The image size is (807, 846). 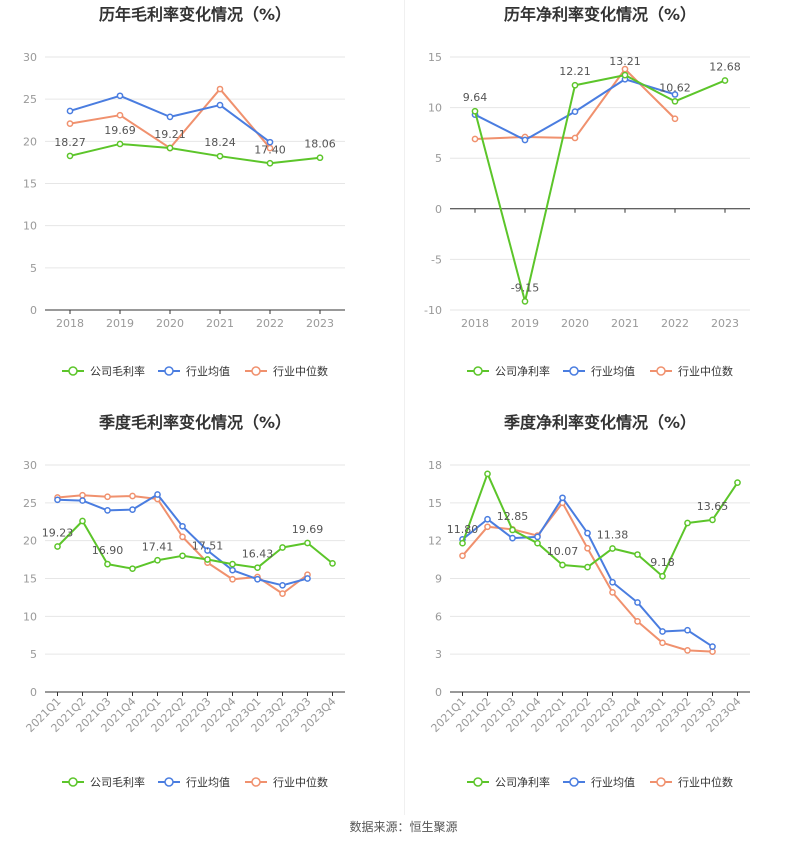 I want to click on data-label: 13.65, so click(x=713, y=506).